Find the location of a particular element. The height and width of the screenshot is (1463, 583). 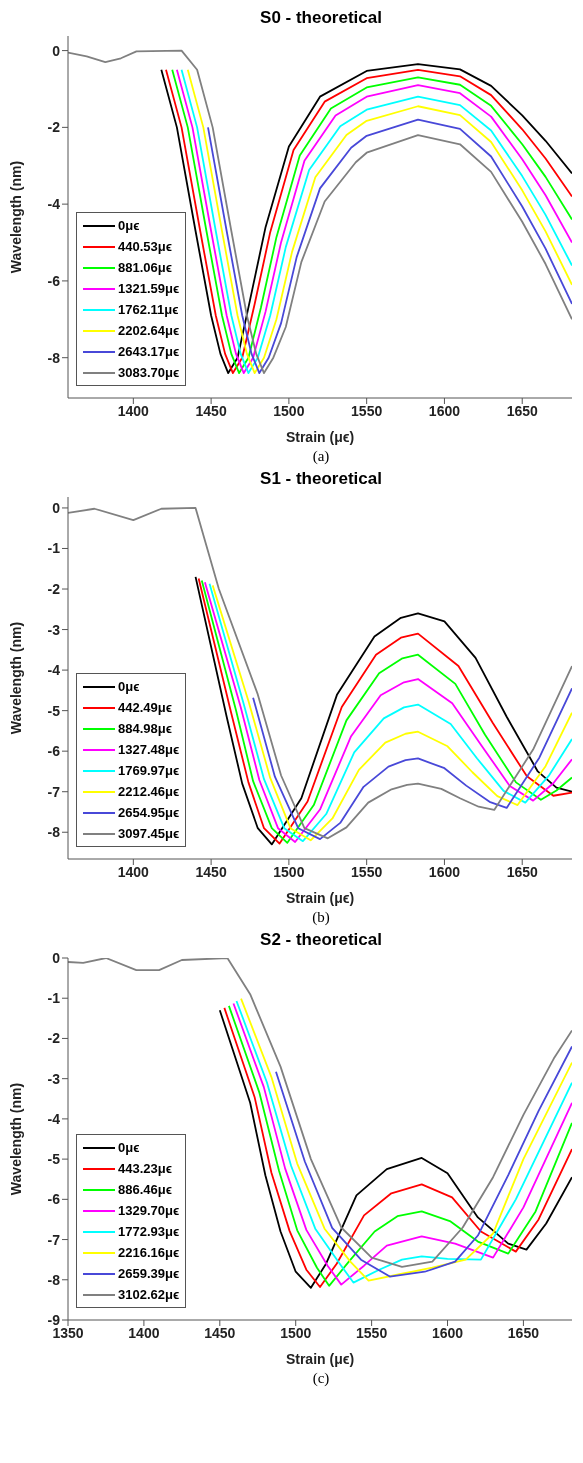

legend-label: 1321.59μϵ is located at coordinates (149, 288).